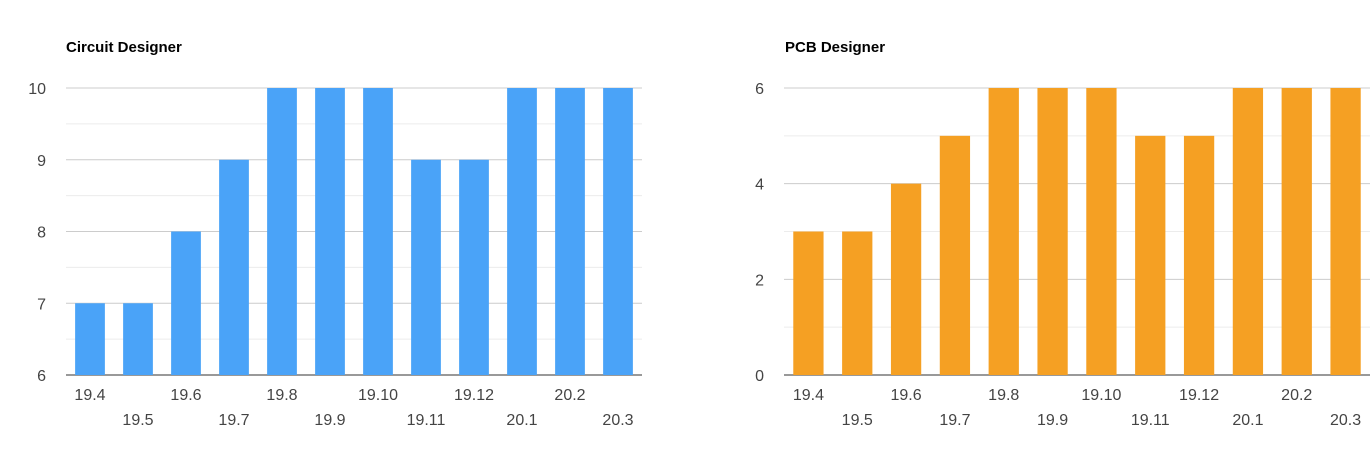 The image size is (1370, 462). What do you see at coordinates (41, 233) in the screenshot?
I see `y-tick-label: 8` at bounding box center [41, 233].